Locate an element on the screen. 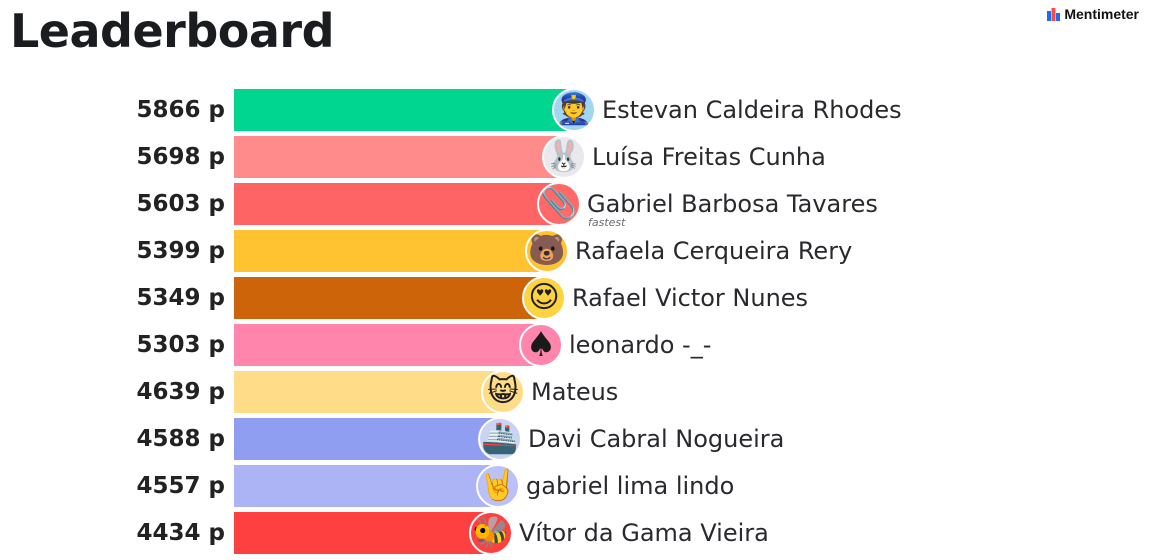 This screenshot has width=1157, height=560. spade-icon: ♠ is located at coordinates (541, 345).